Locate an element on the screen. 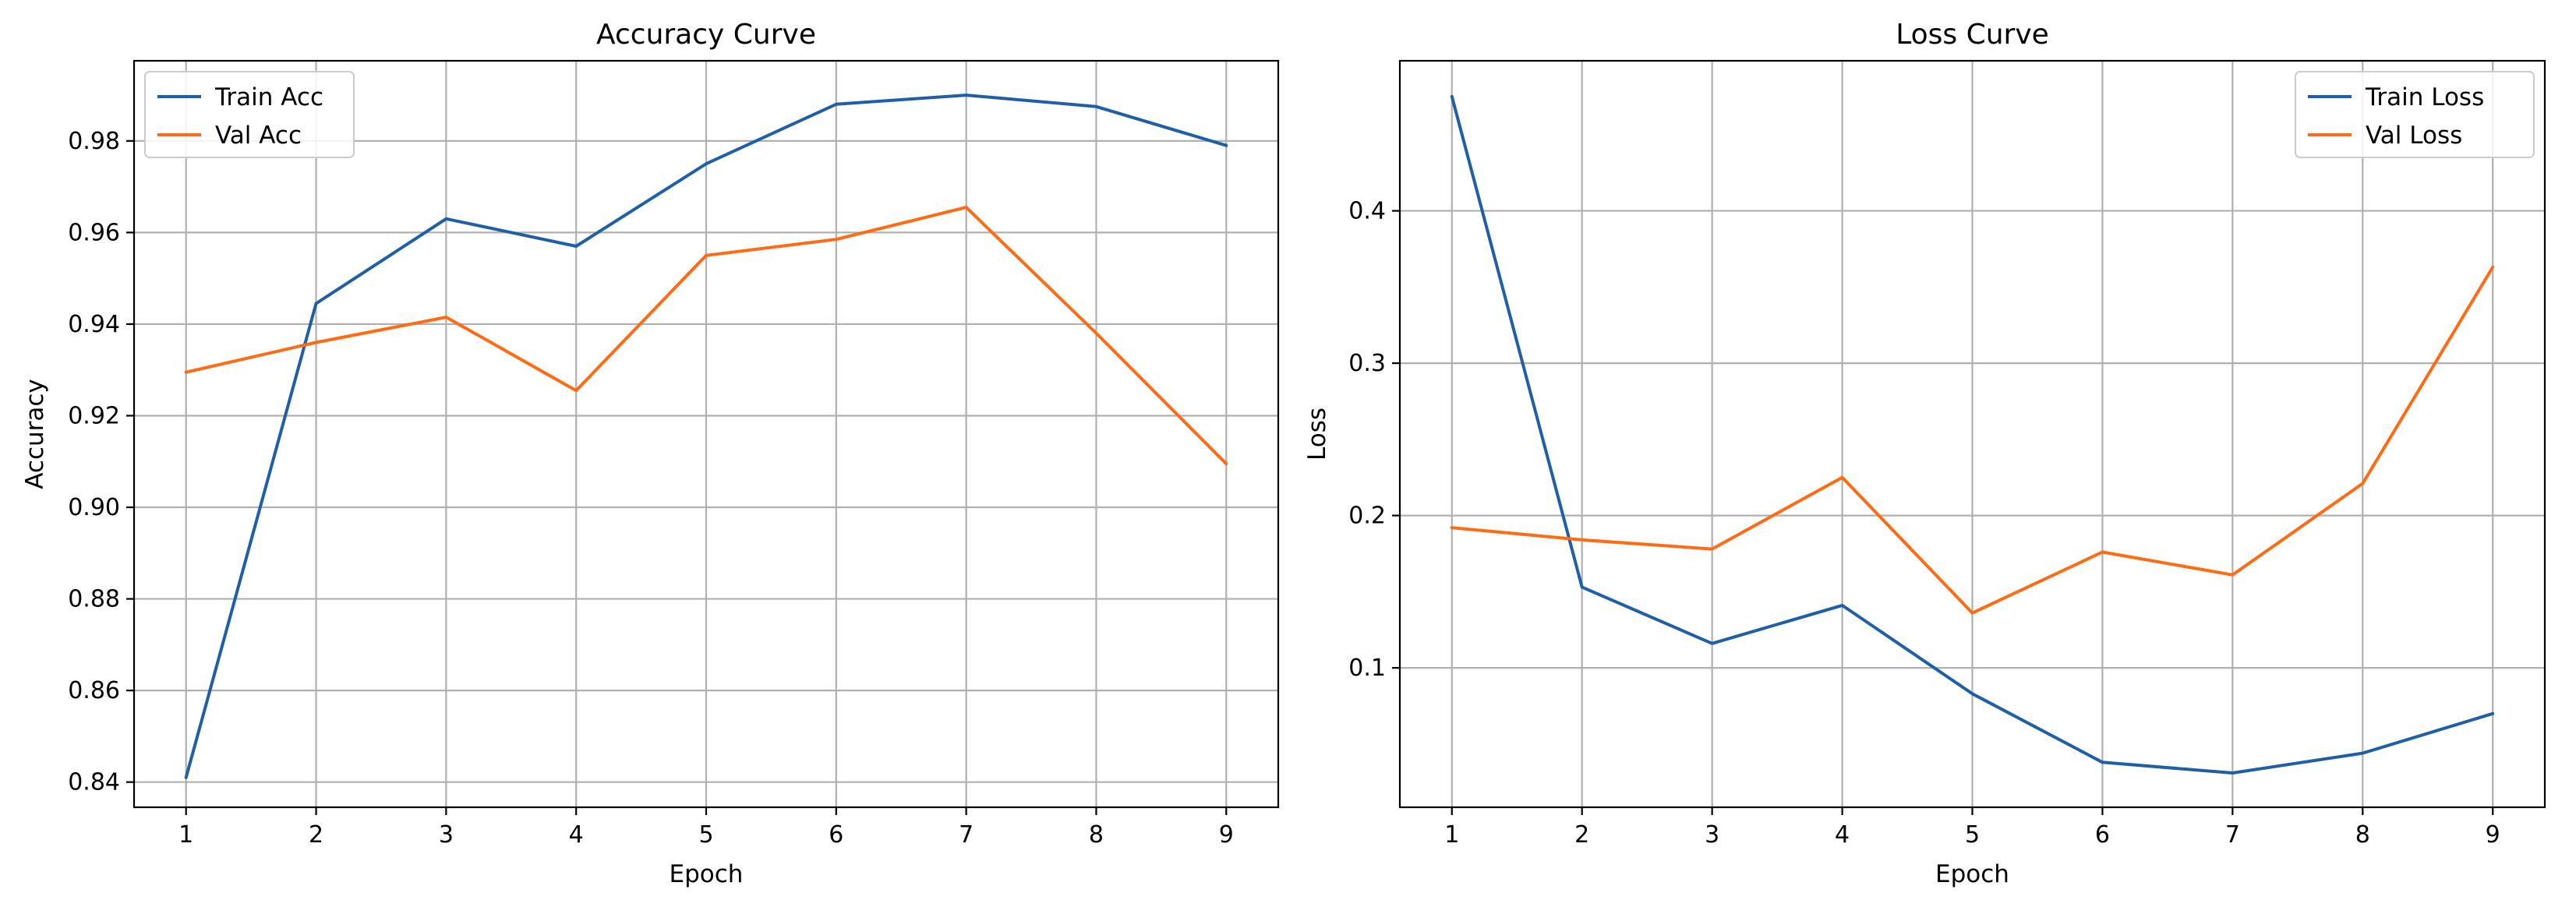  accuracy-x-axis-label: Epoch is located at coordinates (707, 874).